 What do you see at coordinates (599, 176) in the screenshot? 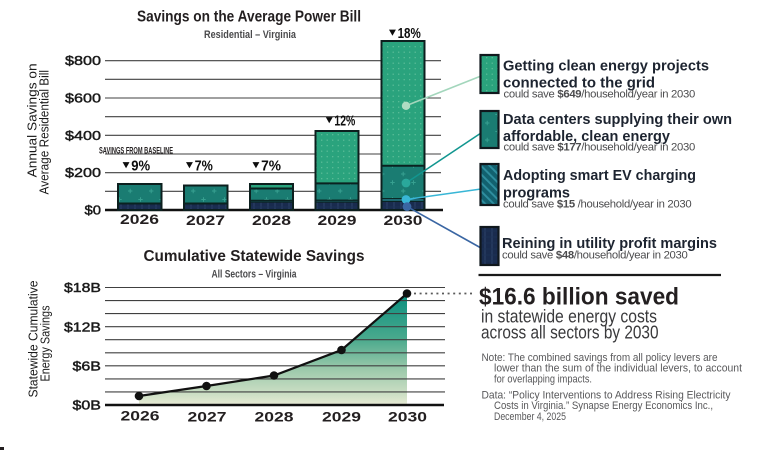
I see `svg-text: Adopting smart EV charging` at bounding box center [599, 176].